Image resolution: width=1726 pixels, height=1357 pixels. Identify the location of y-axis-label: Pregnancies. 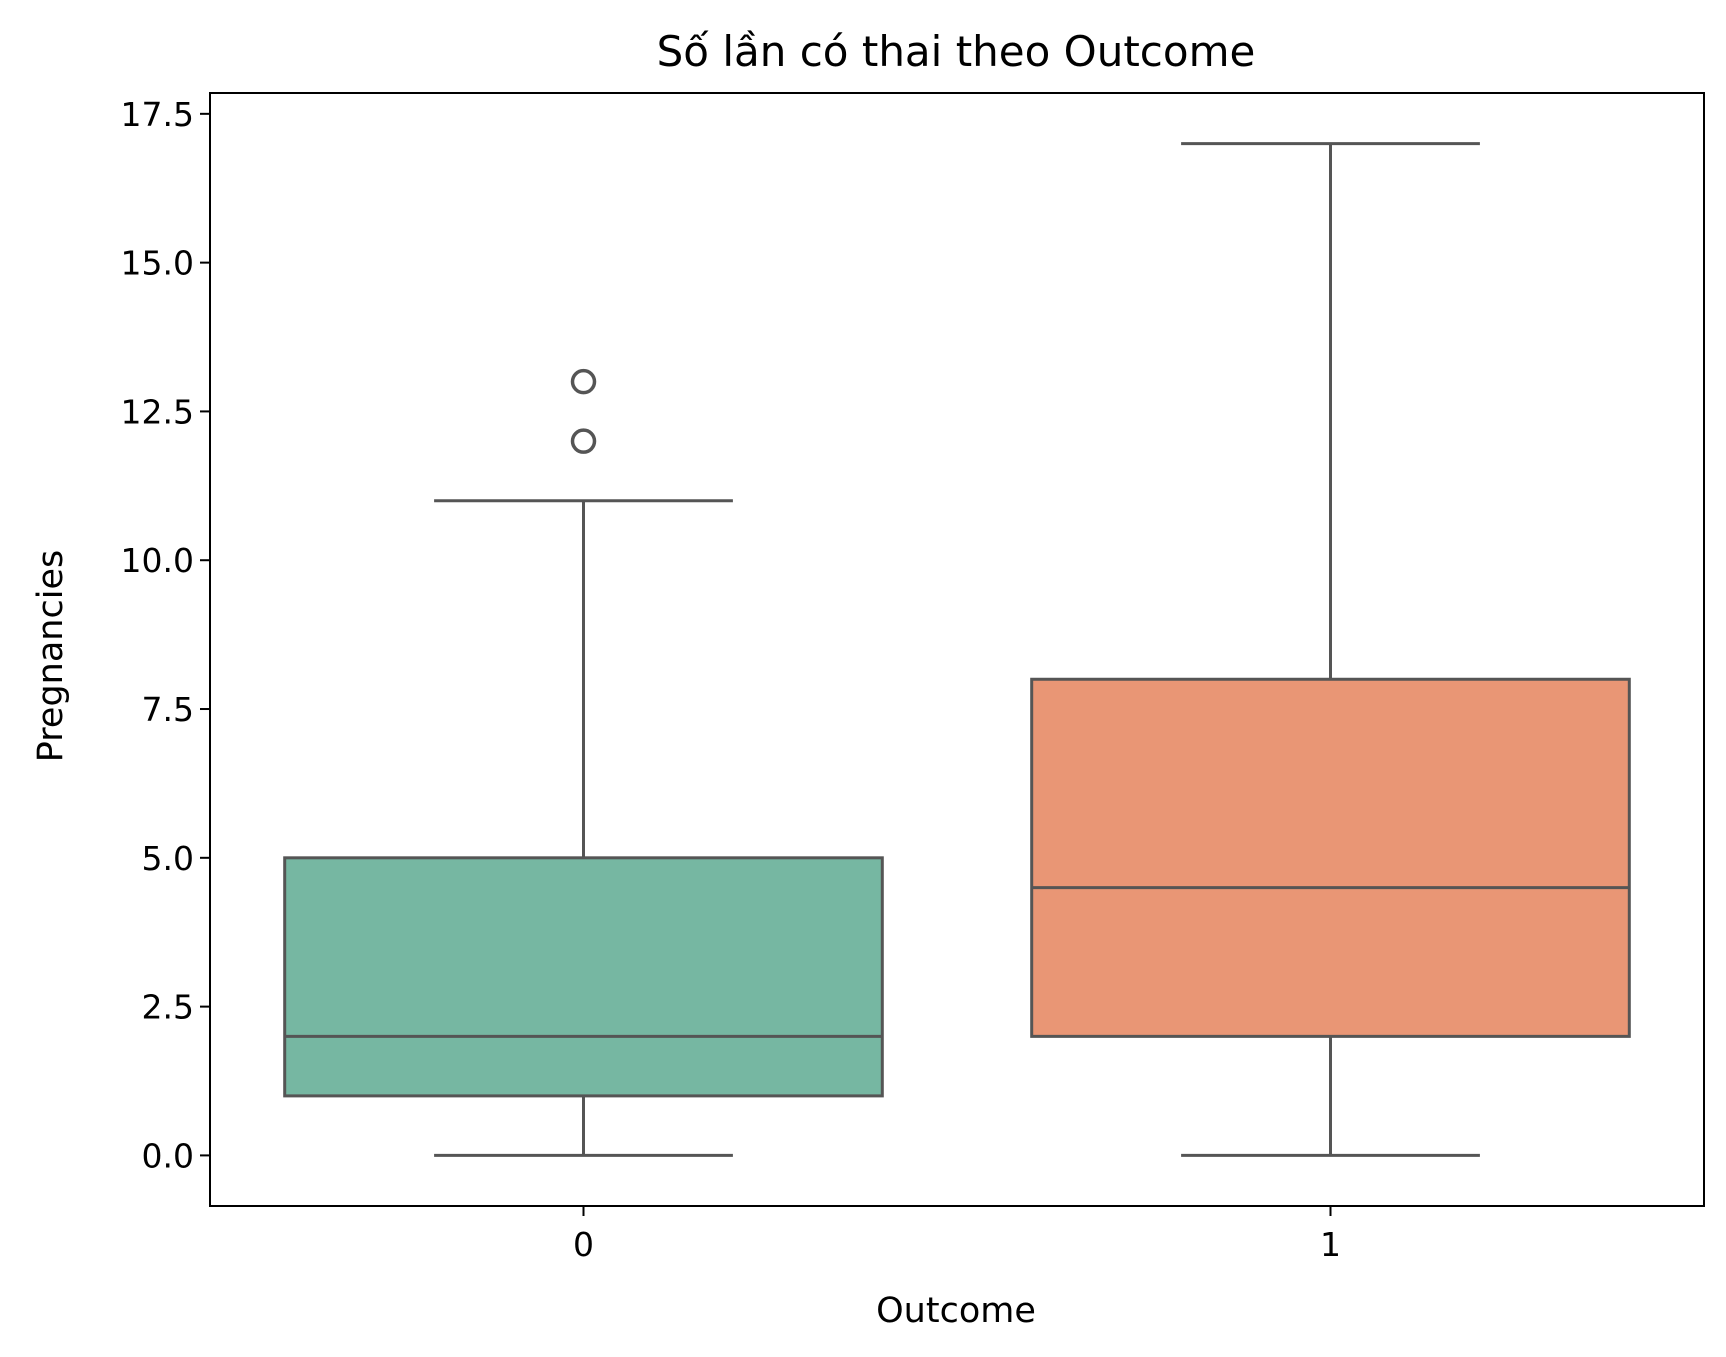
(51, 656).